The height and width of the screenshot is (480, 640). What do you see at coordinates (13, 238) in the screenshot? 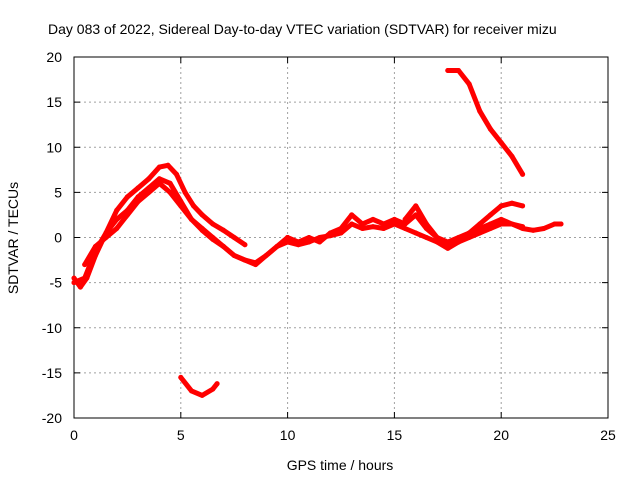
I see `y-axis-title: SDTVAR / TECUs` at bounding box center [13, 238].